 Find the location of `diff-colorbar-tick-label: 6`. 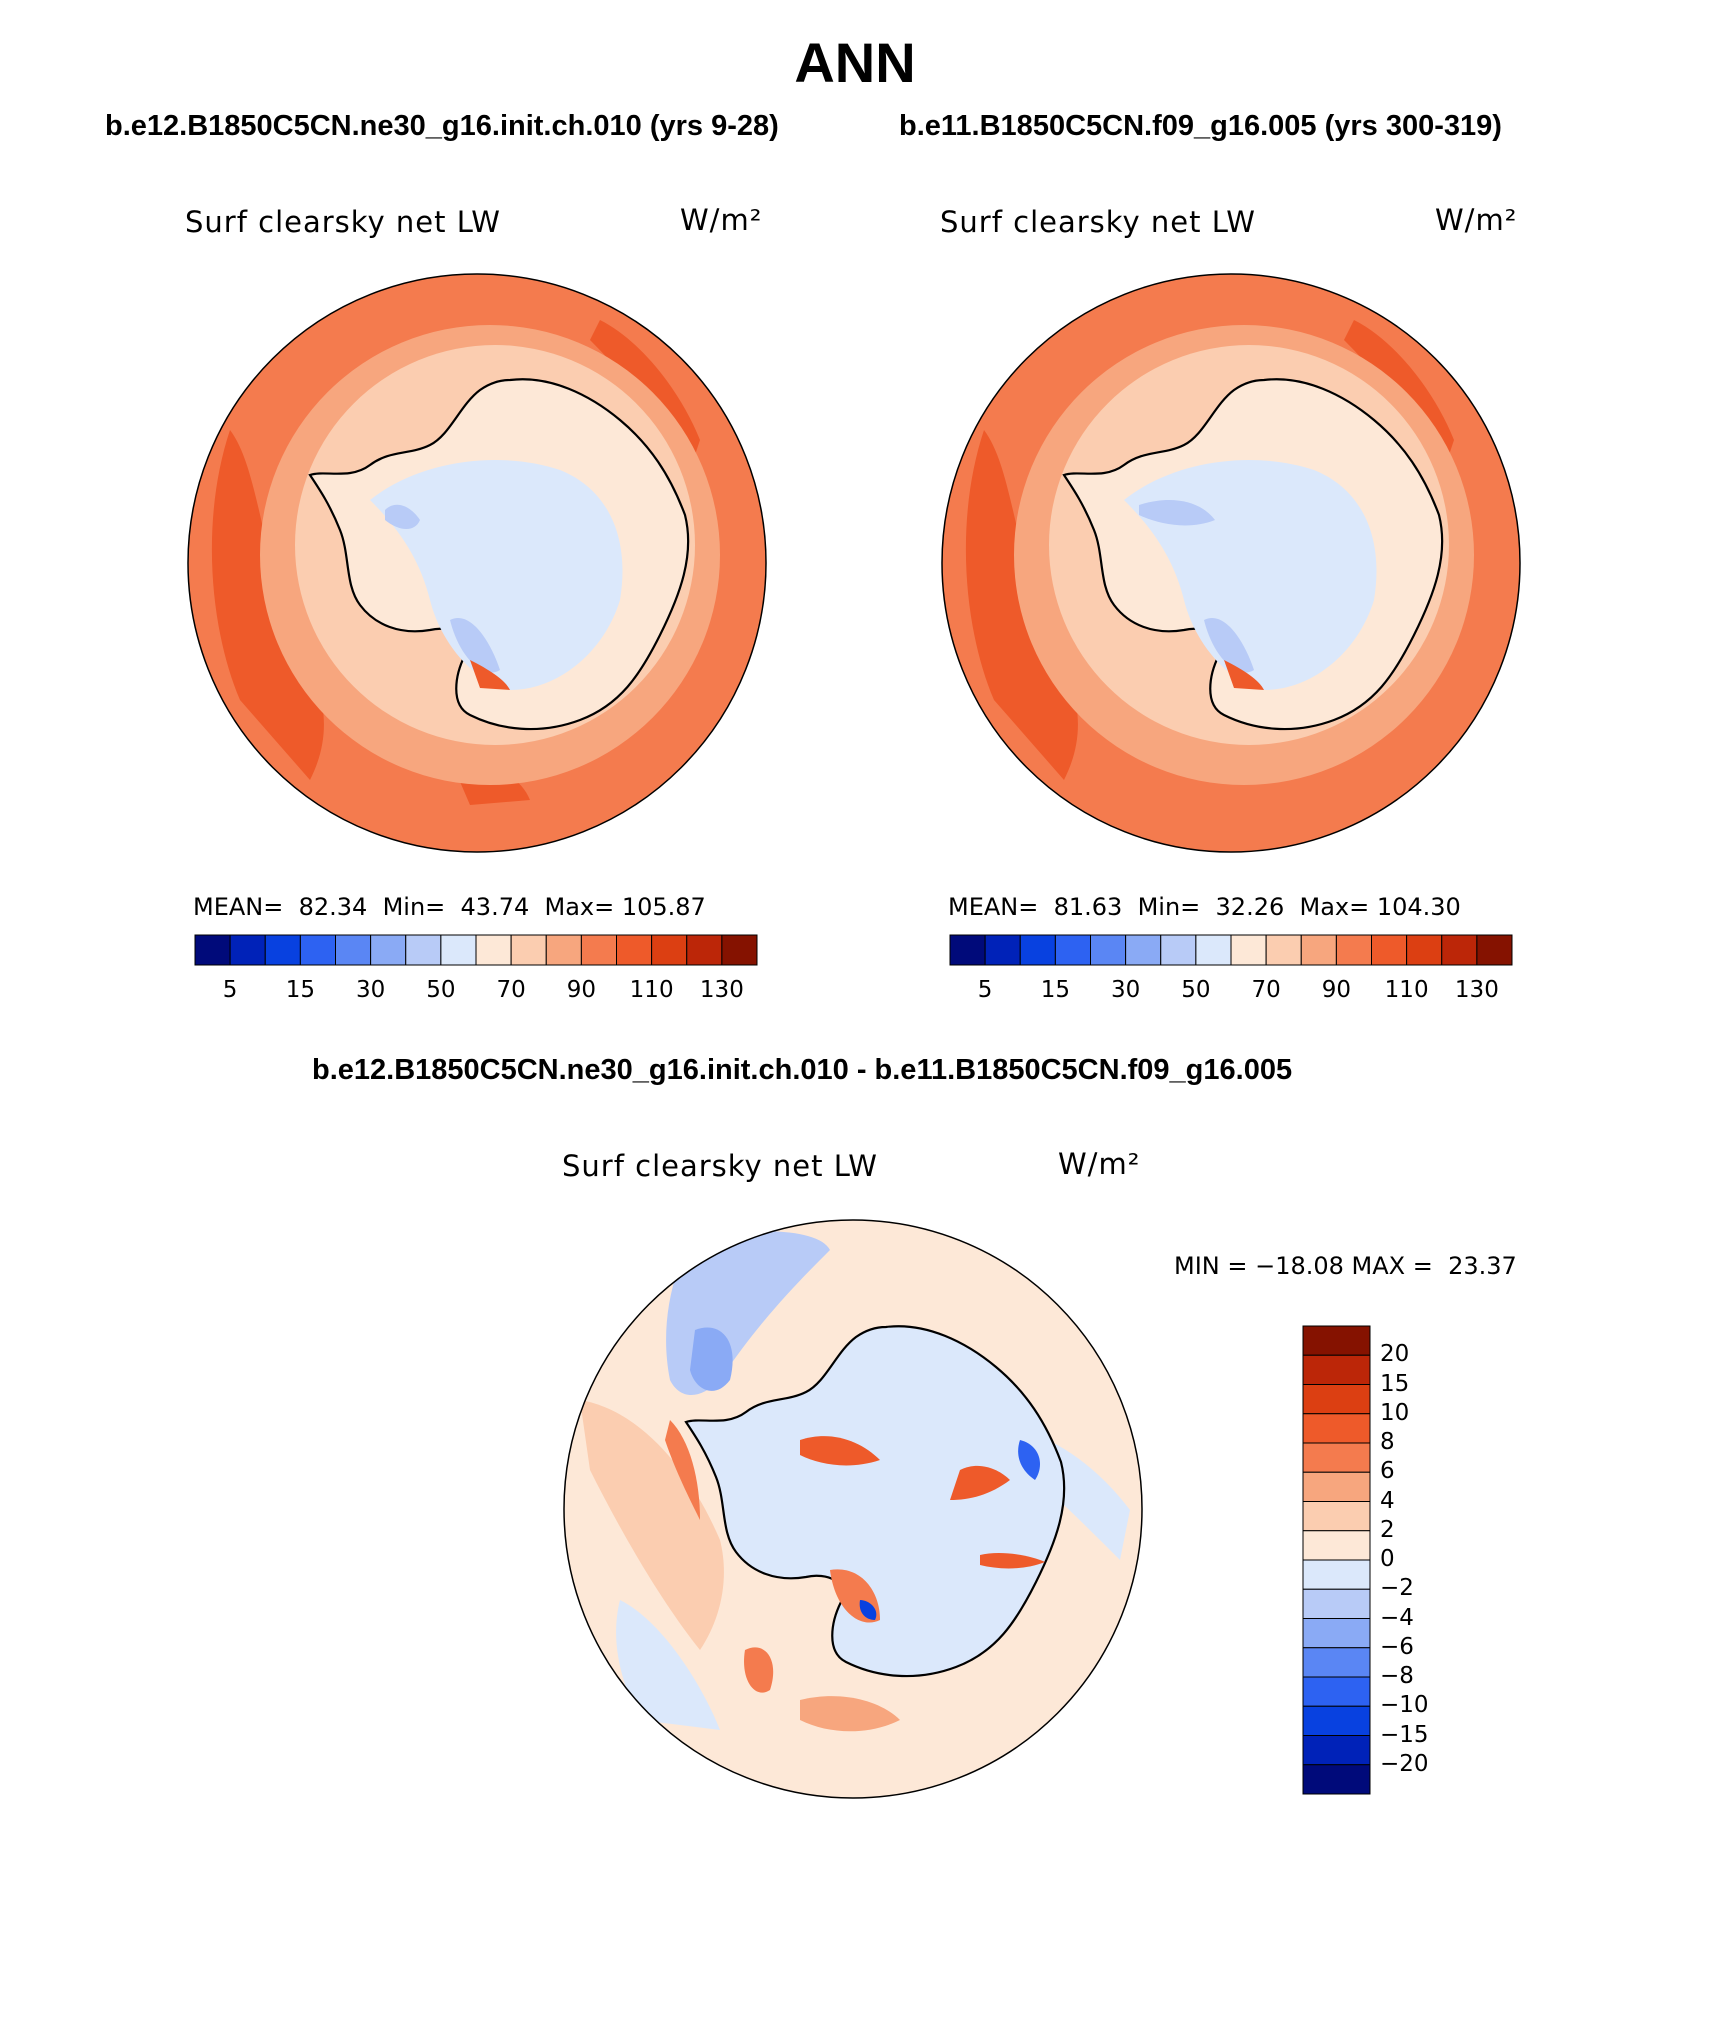

diff-colorbar-tick-label: 6 is located at coordinates (1387, 1471).